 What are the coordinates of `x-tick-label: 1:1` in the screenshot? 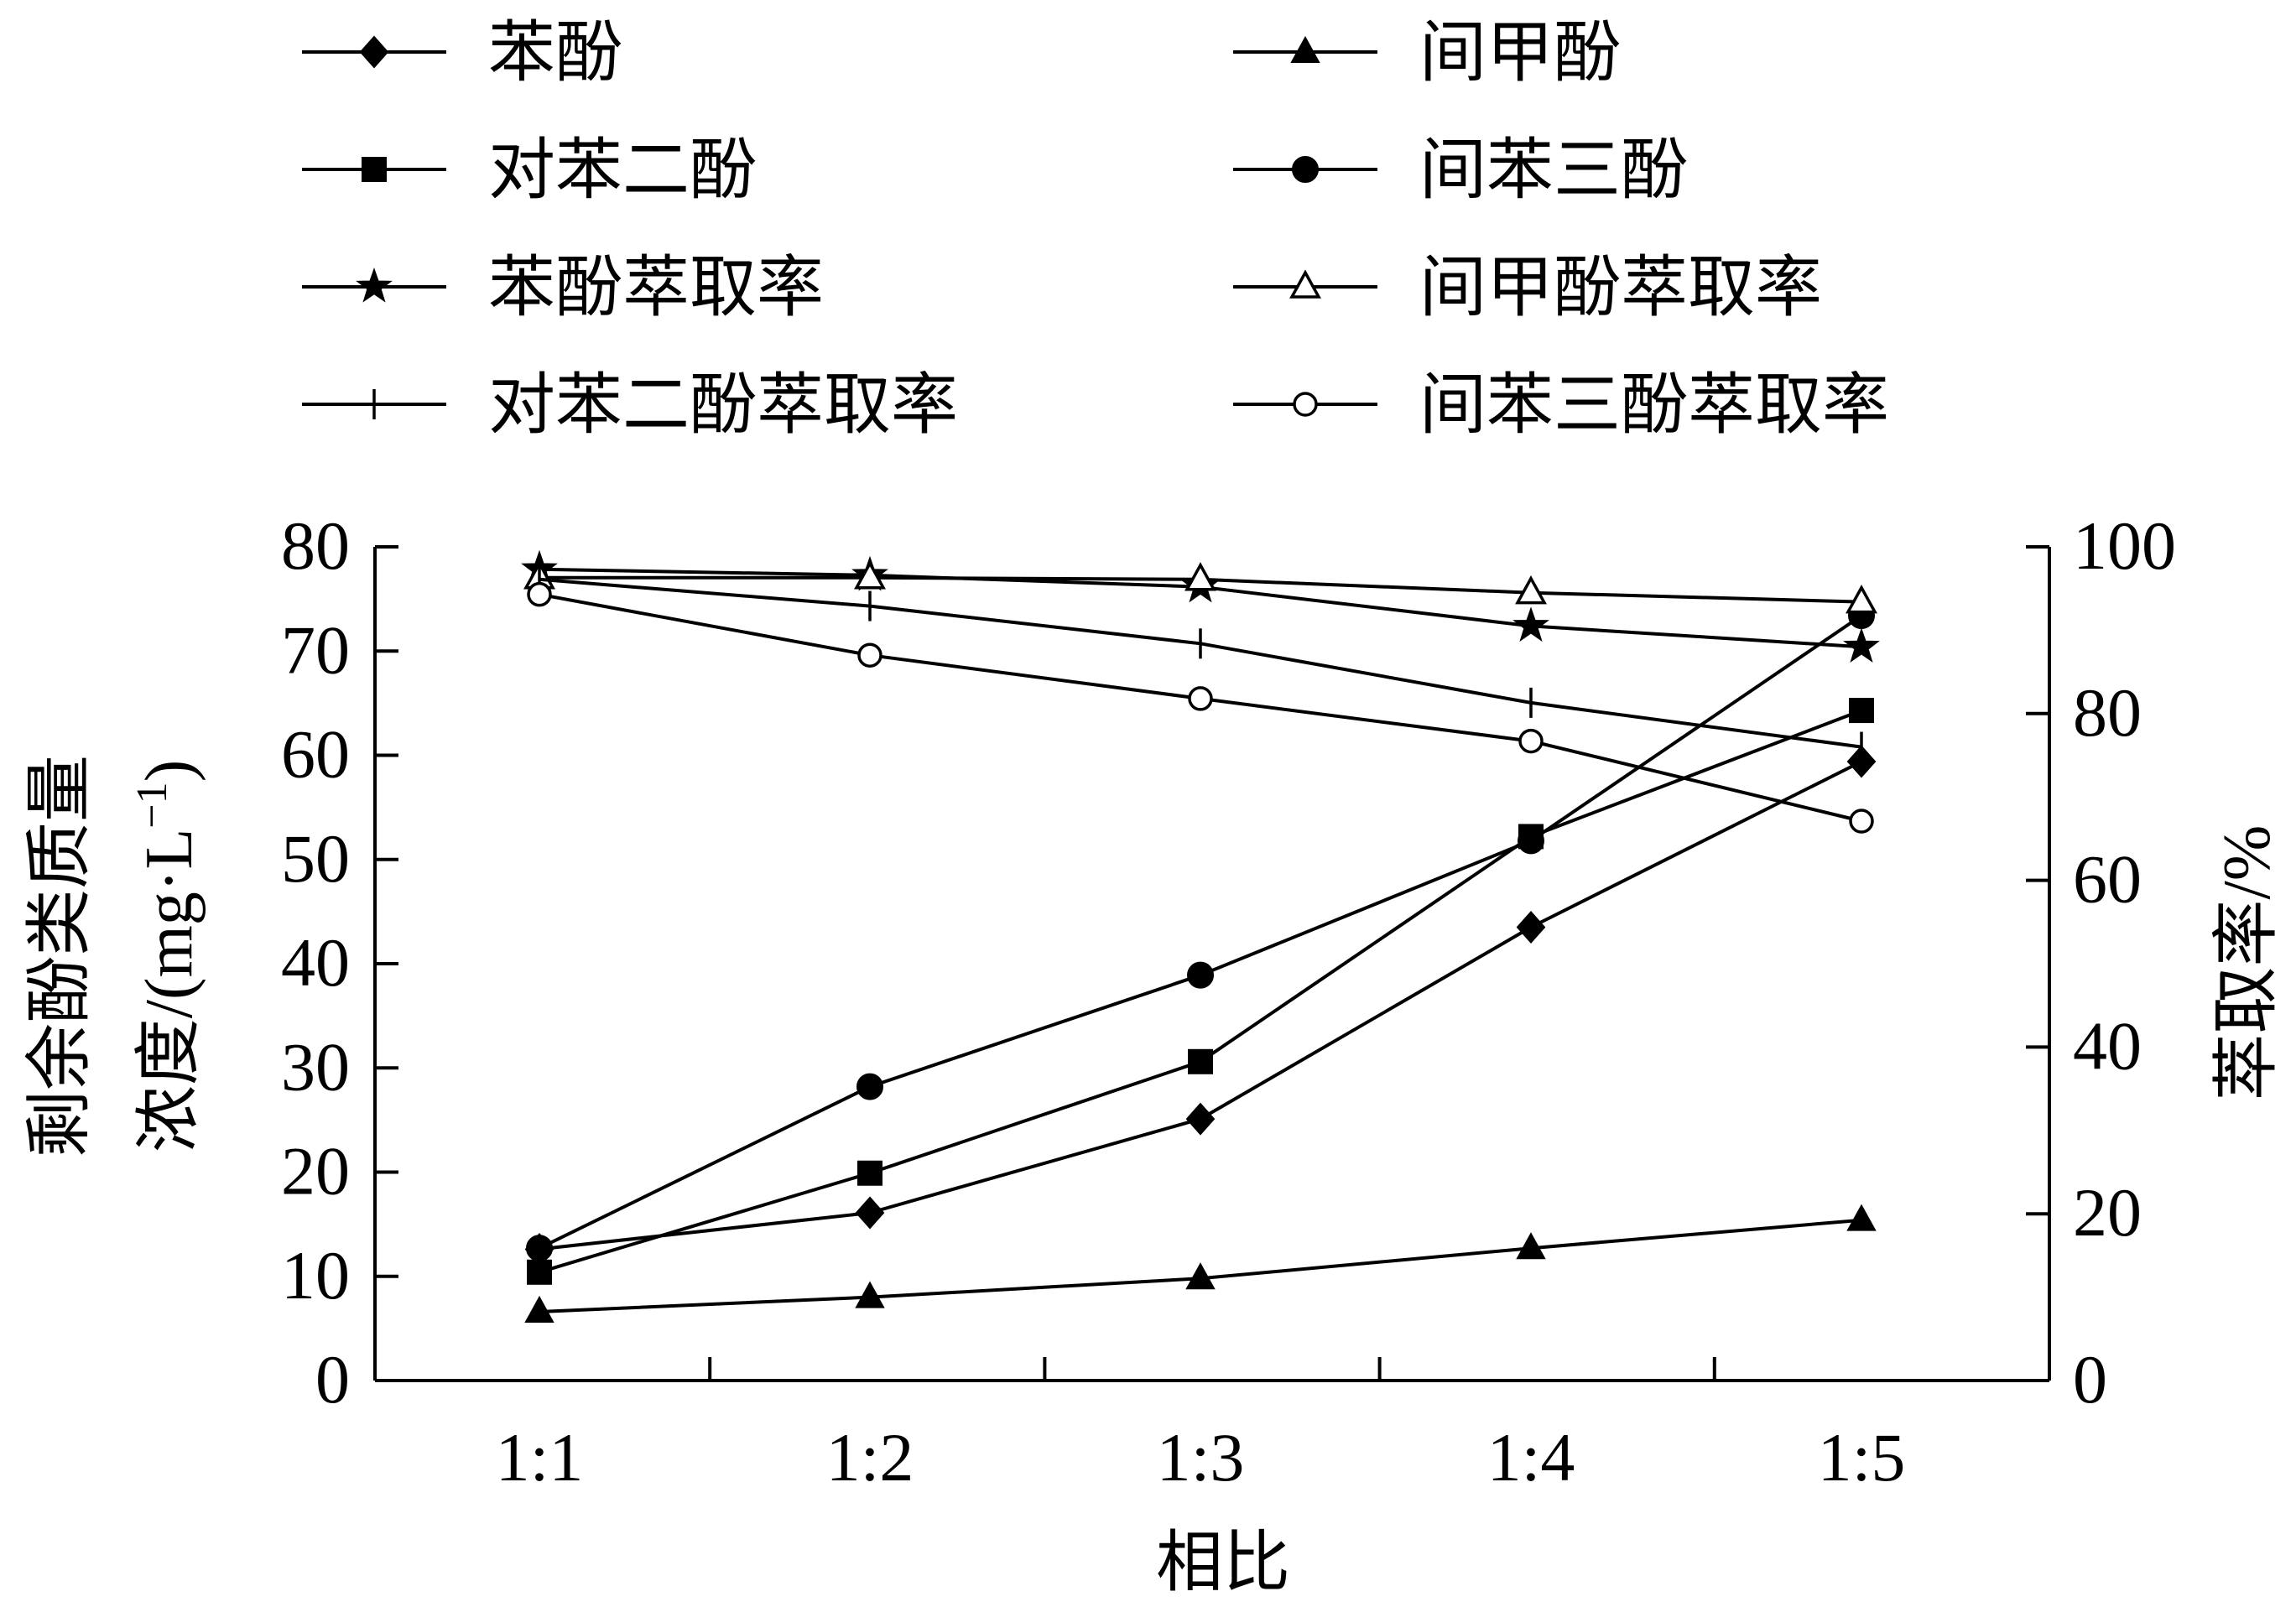 It's located at (540, 1457).